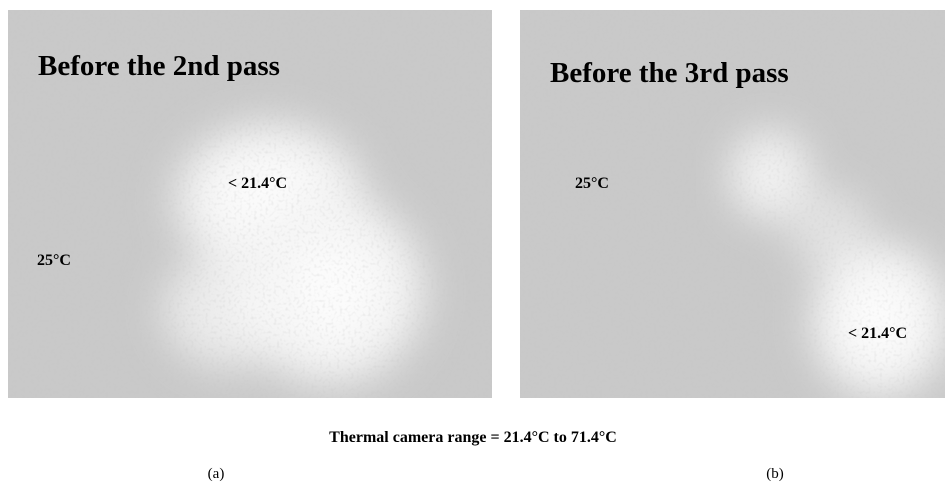  Describe the element at coordinates (473, 437) in the screenshot. I see `figure-caption: Thermal camera range = 21.4°C to 71.4°C` at that location.